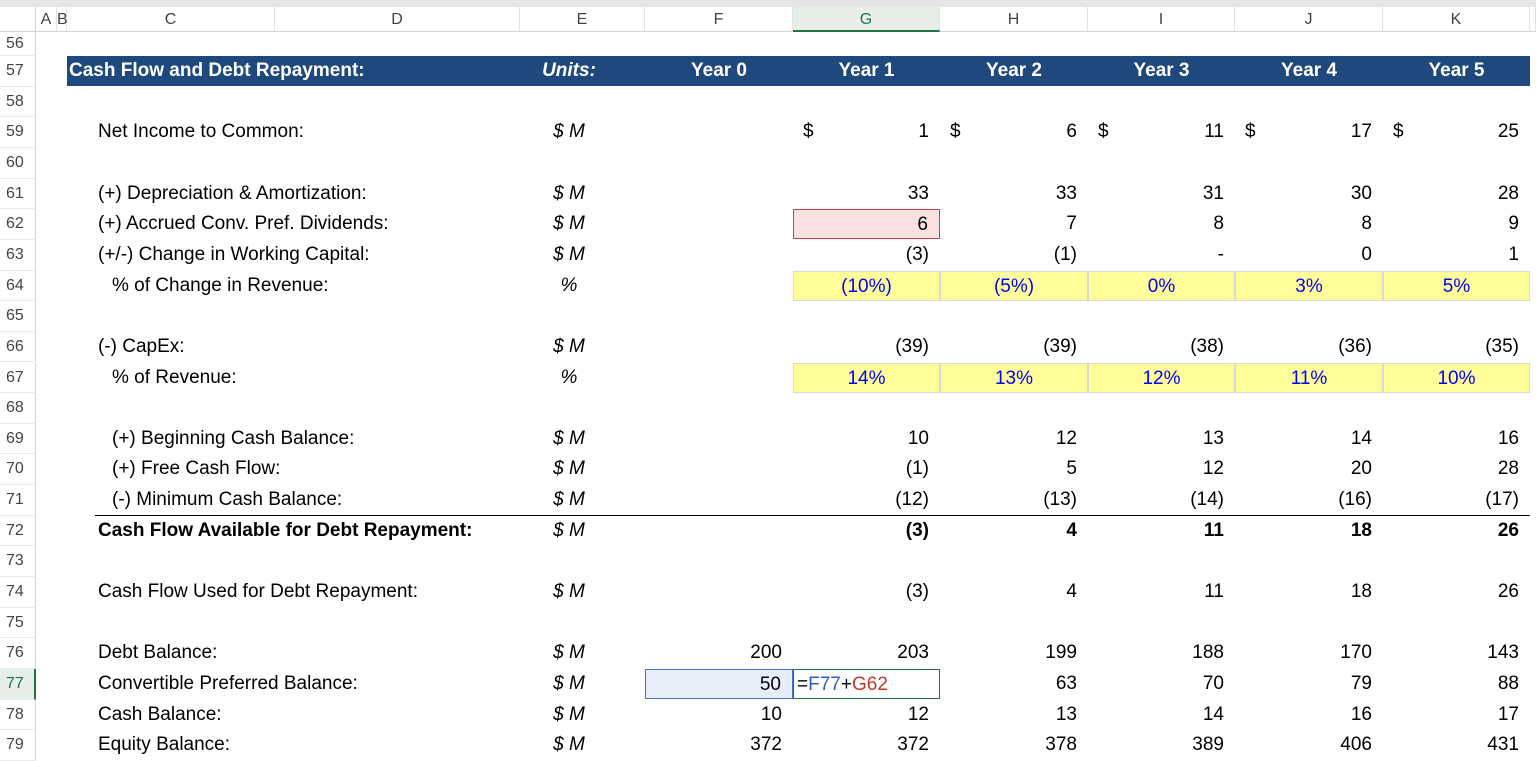 This screenshot has height=761, width=1536. Describe the element at coordinates (46, 19) in the screenshot. I see `column-header-A: A` at that location.